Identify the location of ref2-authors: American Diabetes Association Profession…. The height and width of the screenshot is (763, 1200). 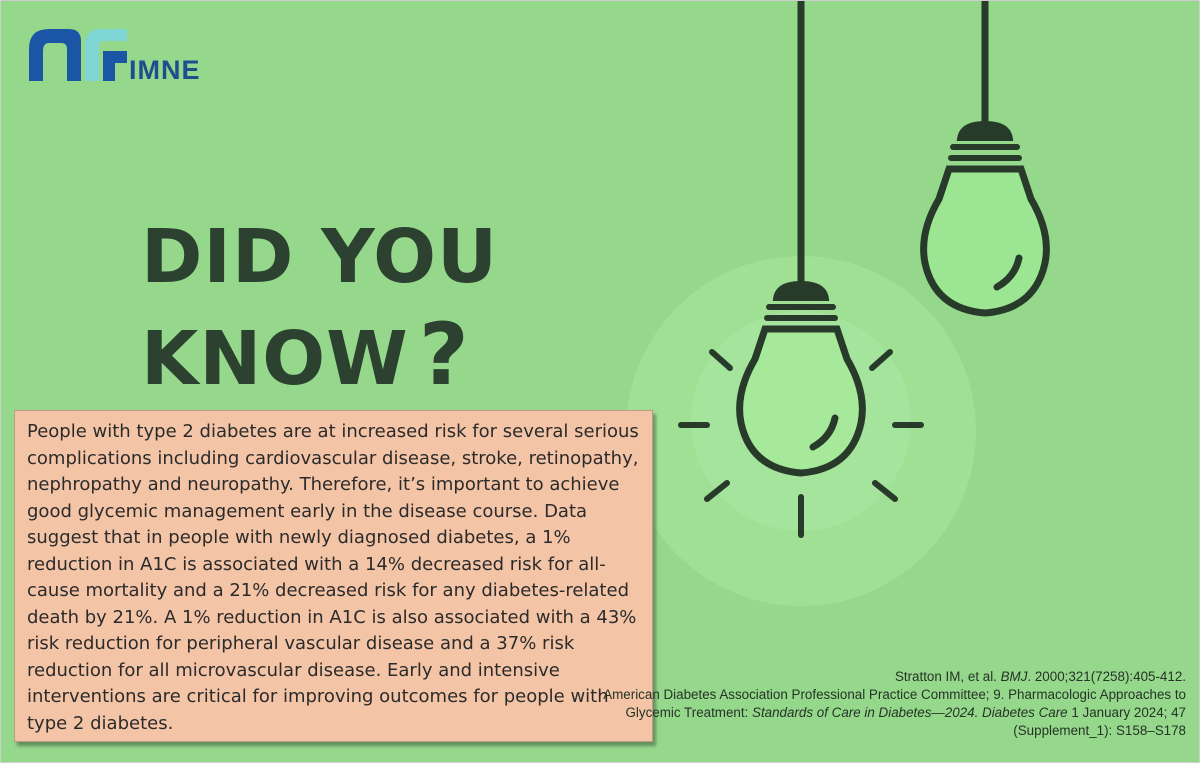
(894, 703).